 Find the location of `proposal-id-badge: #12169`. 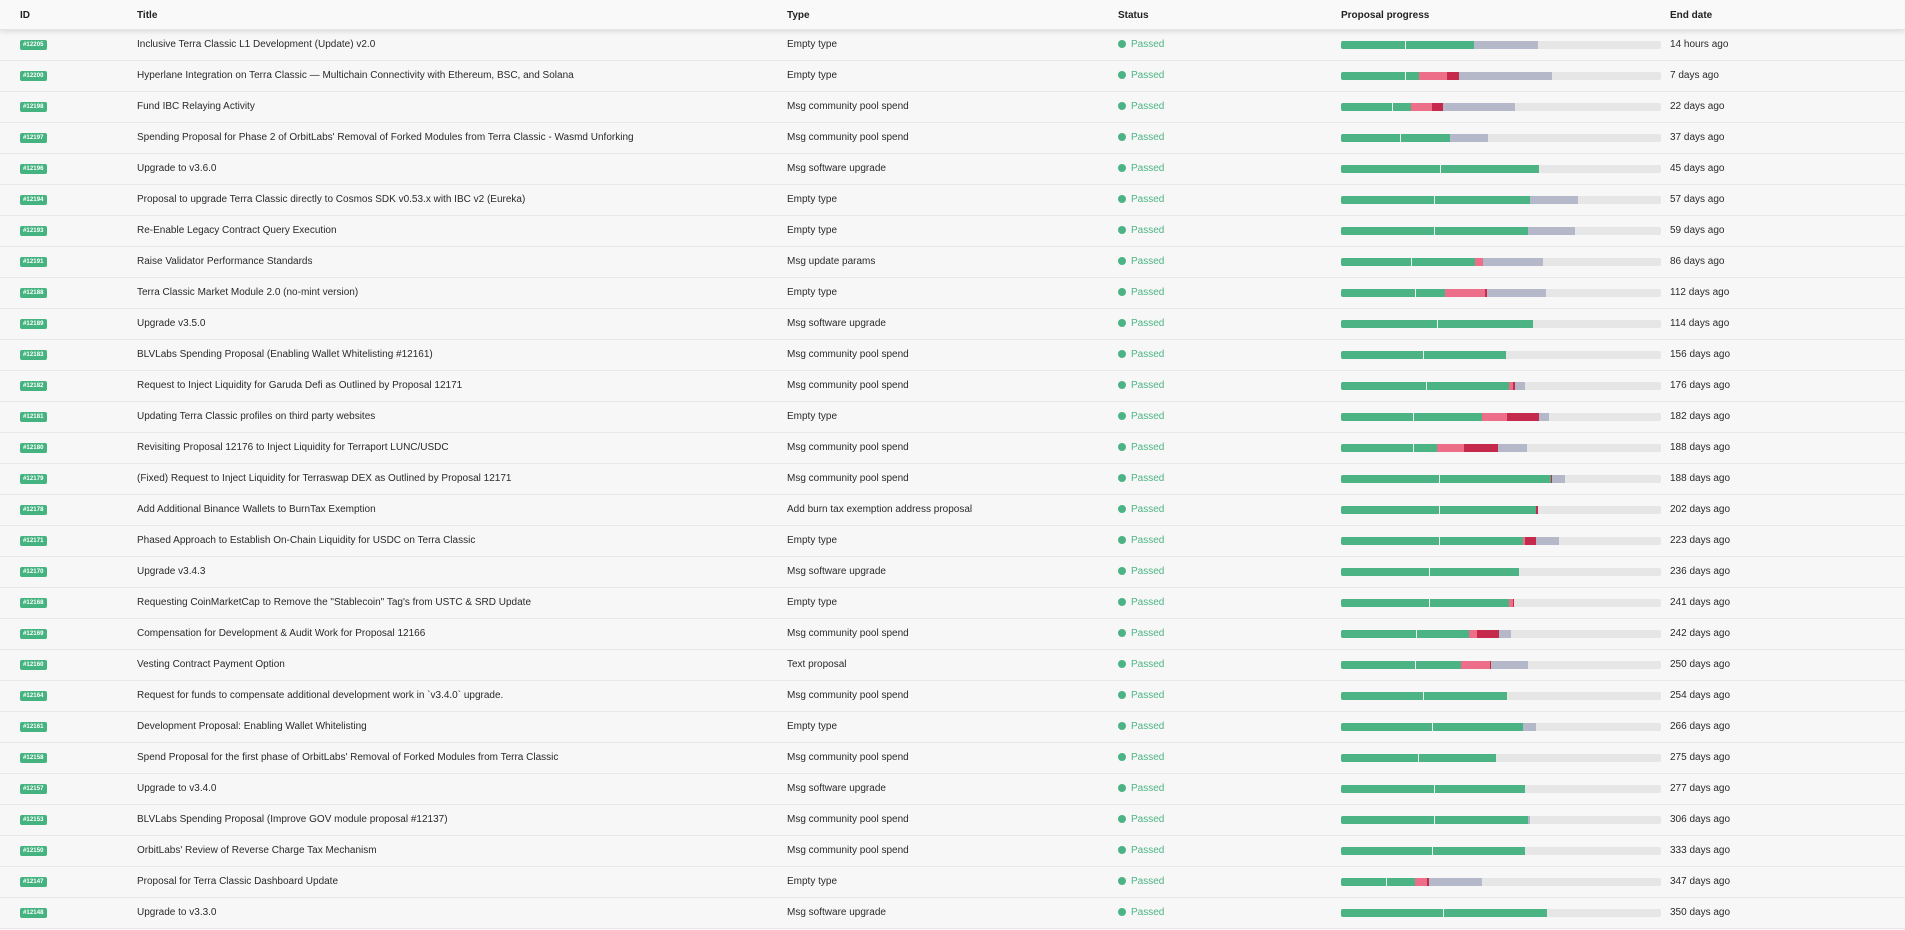

proposal-id-badge: #12169 is located at coordinates (33, 634).